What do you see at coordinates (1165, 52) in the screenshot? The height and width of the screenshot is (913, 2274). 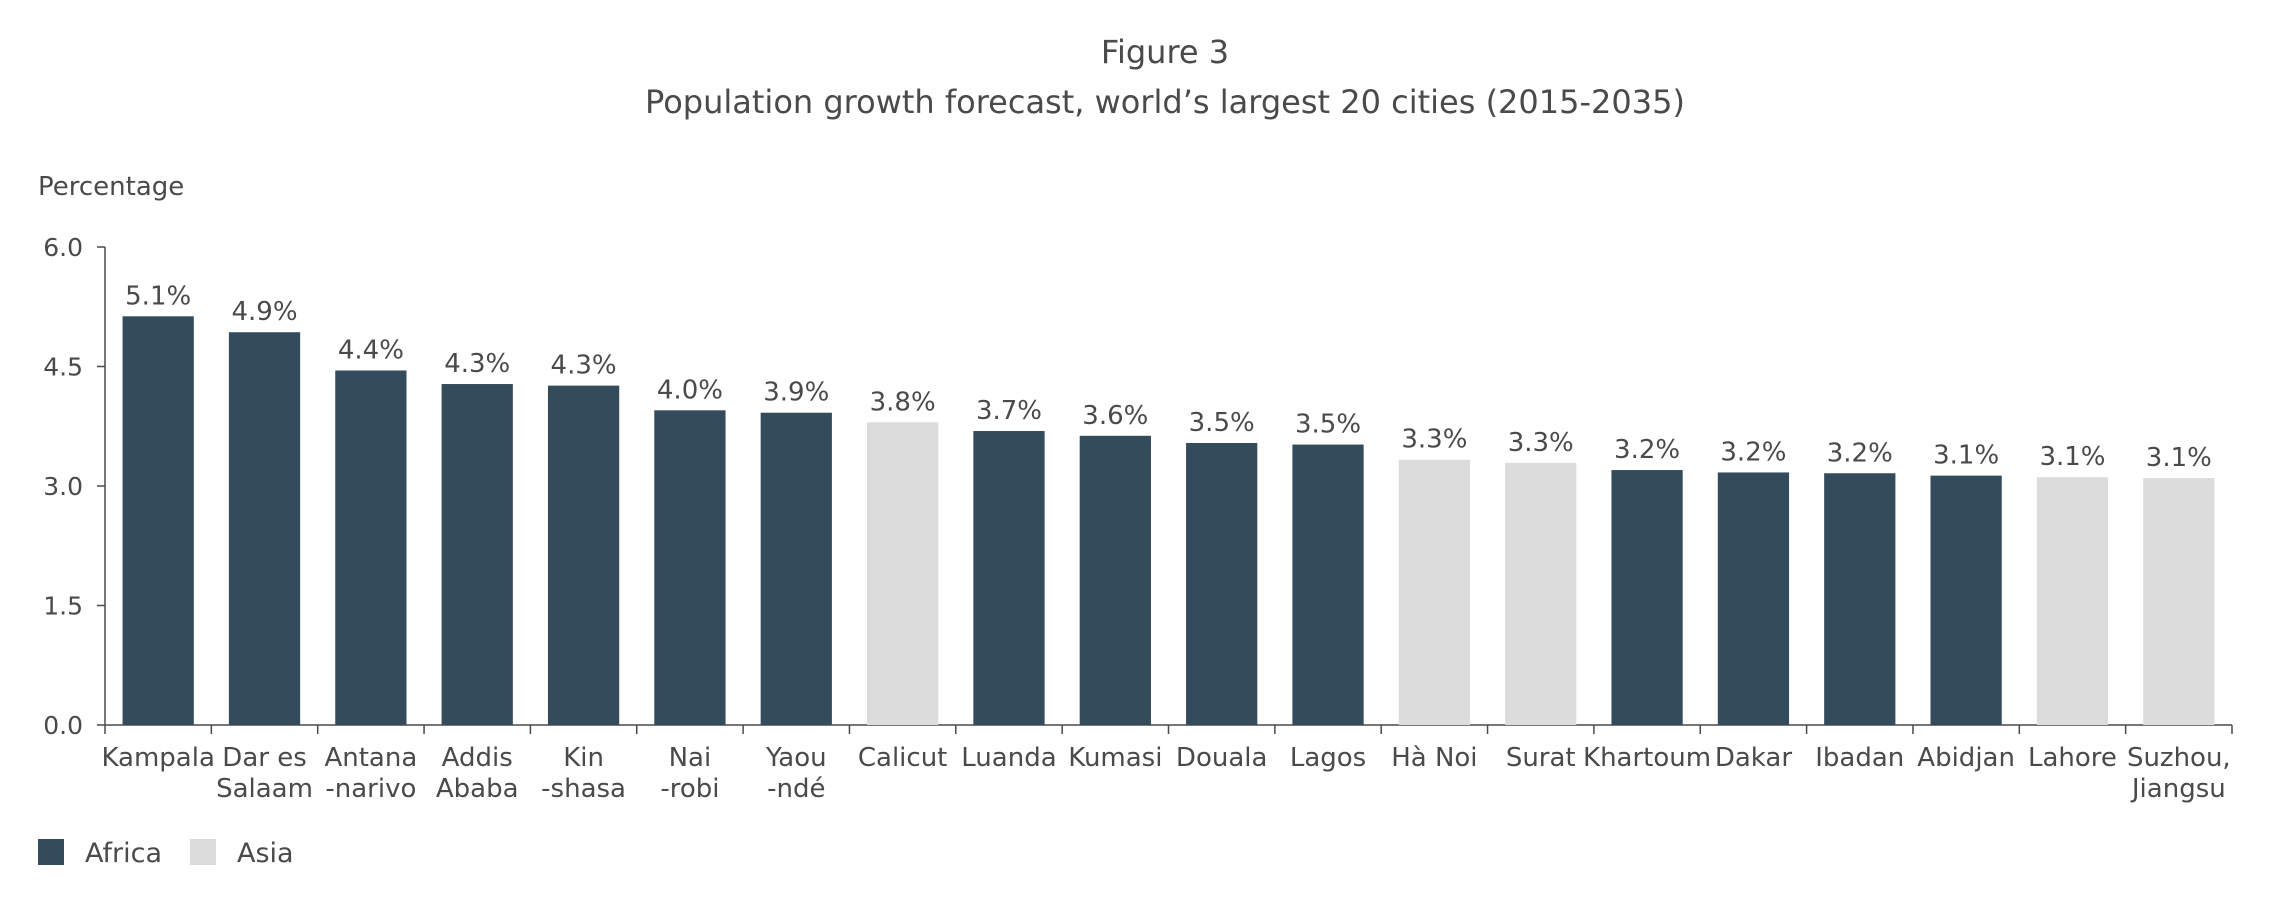 I see `figure-label: Figure 3` at bounding box center [1165, 52].